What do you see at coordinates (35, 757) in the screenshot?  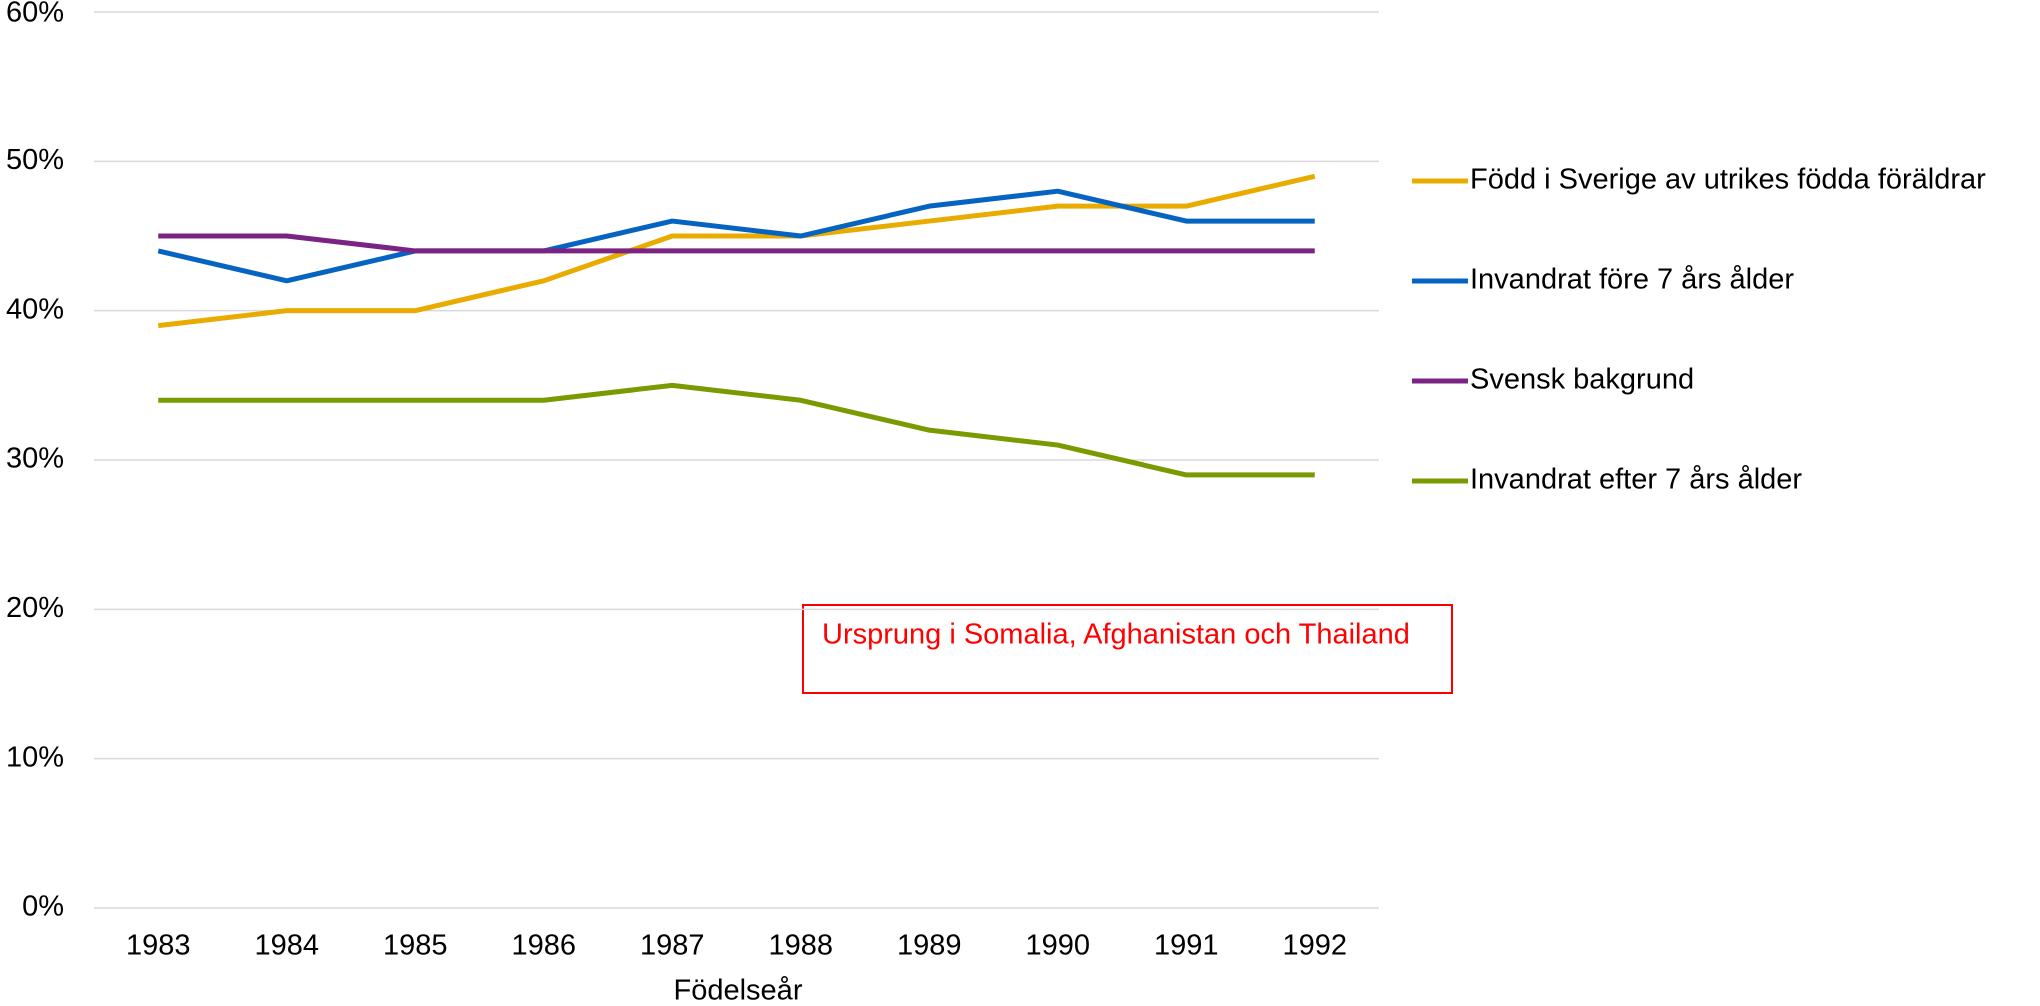 I see `y-tick-label: 10%` at bounding box center [35, 757].